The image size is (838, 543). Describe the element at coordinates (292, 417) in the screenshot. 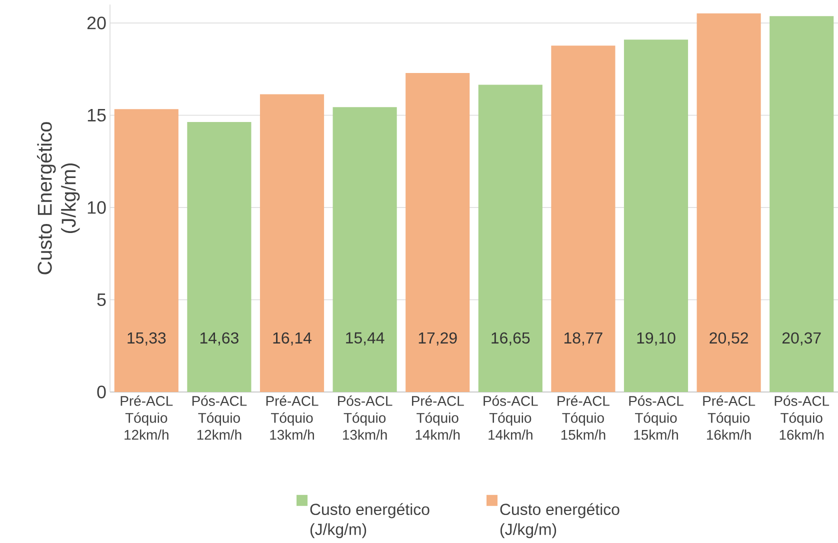

I see `x-tick-label: Pré-ACL Tóquio 13km/h` at that location.